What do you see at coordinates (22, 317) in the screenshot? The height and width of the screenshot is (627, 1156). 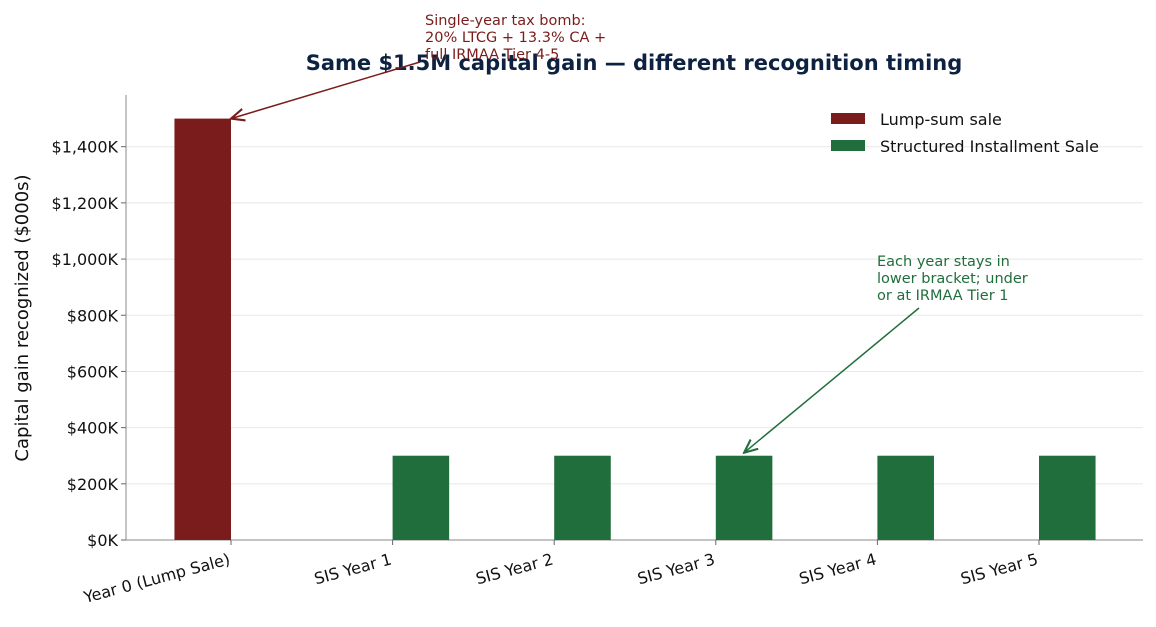 I see `y-axis-label: Capital gain recognized ($000s)` at bounding box center [22, 317].